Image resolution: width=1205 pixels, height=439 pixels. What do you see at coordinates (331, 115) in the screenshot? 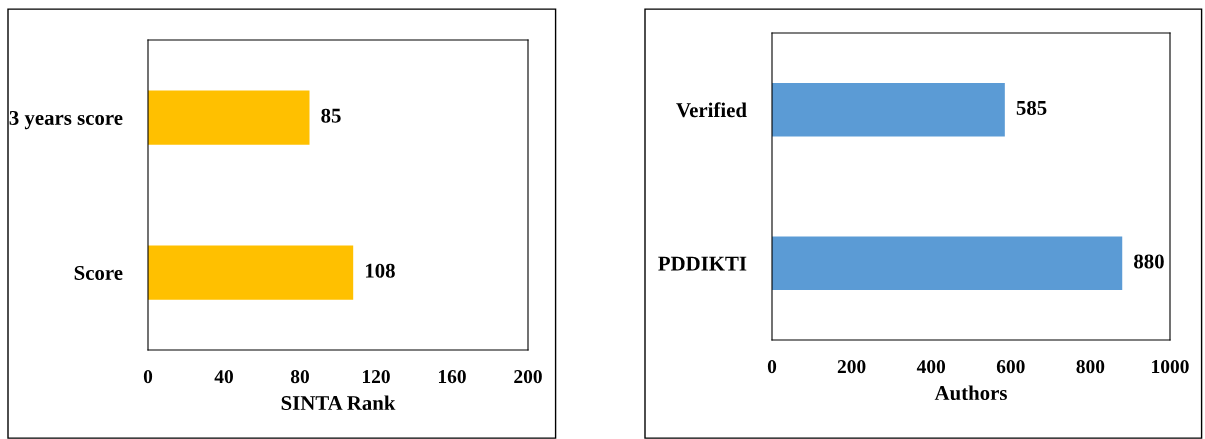
I see `data-label: 85` at bounding box center [331, 115].